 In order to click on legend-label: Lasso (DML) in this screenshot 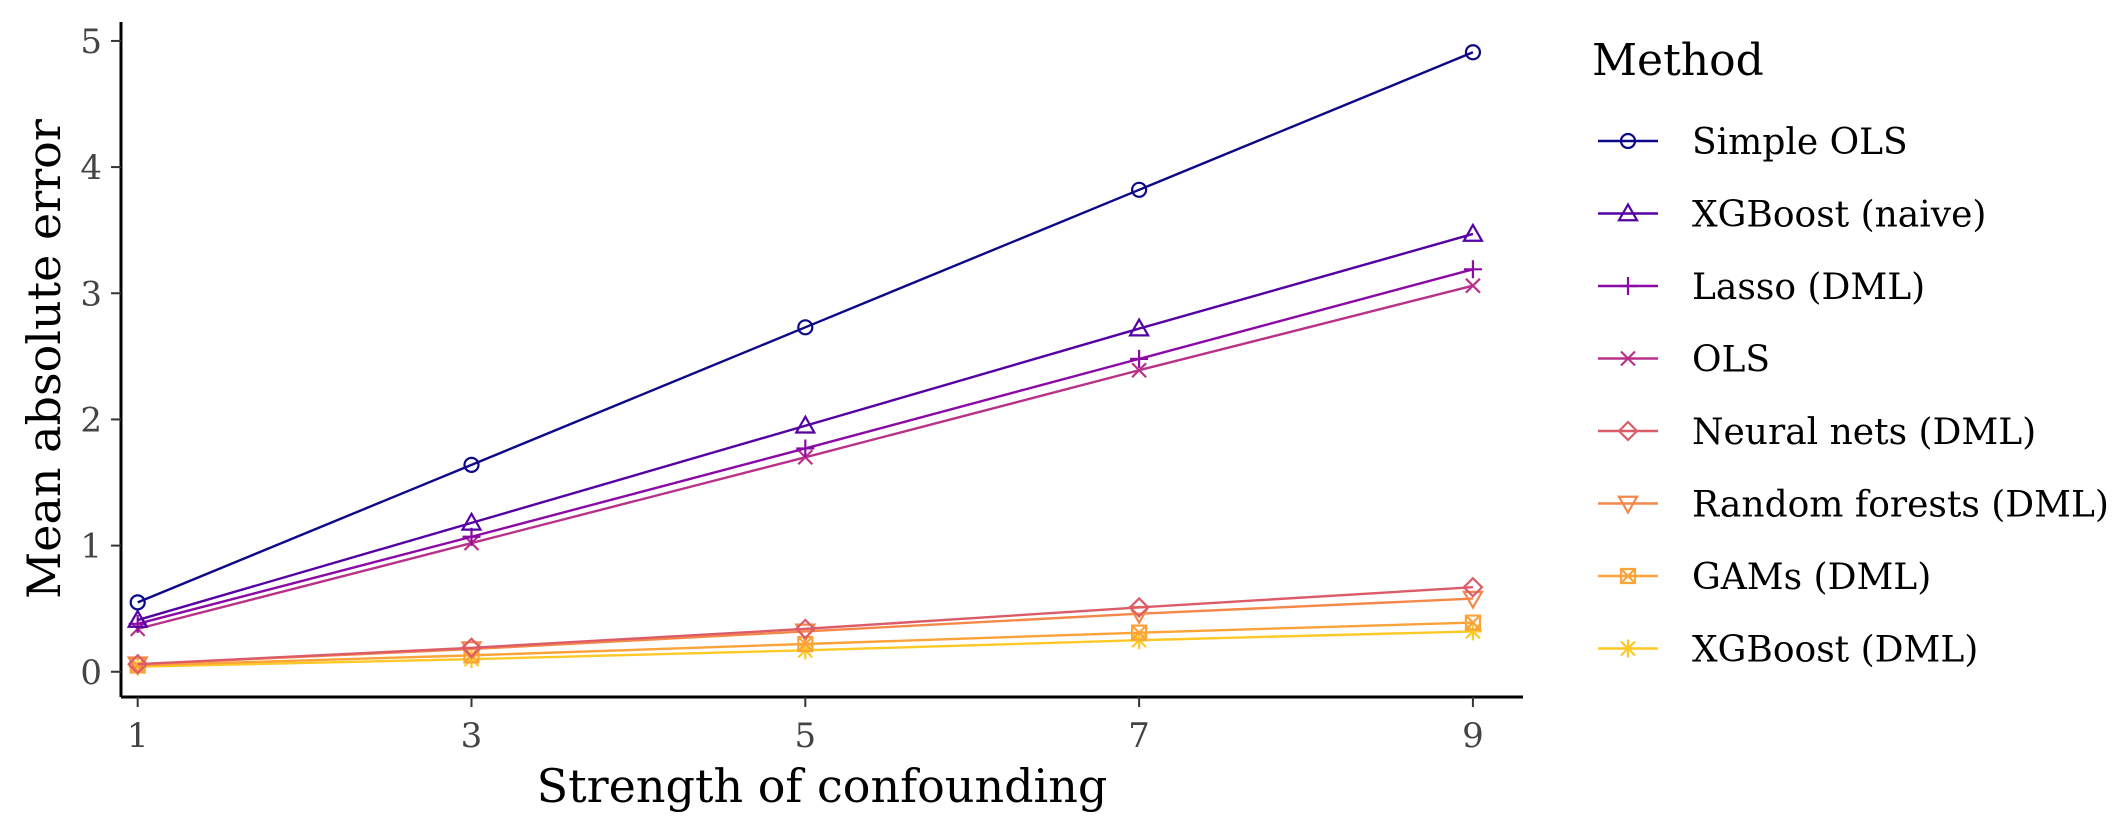, I will do `click(1808, 287)`.